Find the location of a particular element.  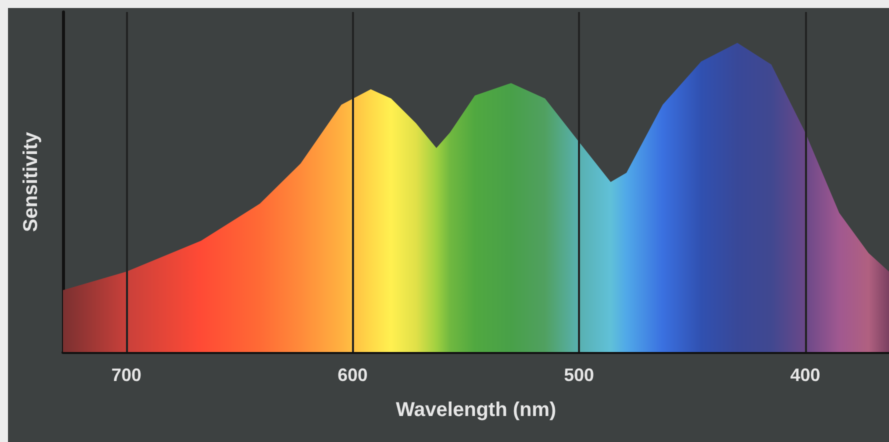

y-axis-title: Sensitivity is located at coordinates (31, 181).